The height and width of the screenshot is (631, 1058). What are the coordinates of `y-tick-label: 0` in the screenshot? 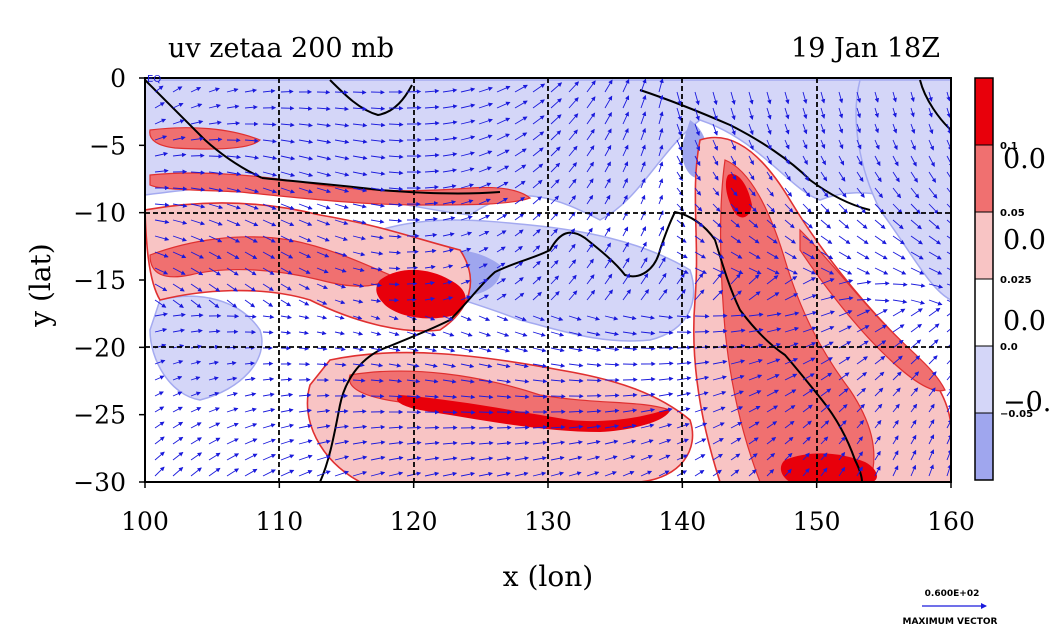 It's located at (118, 78).